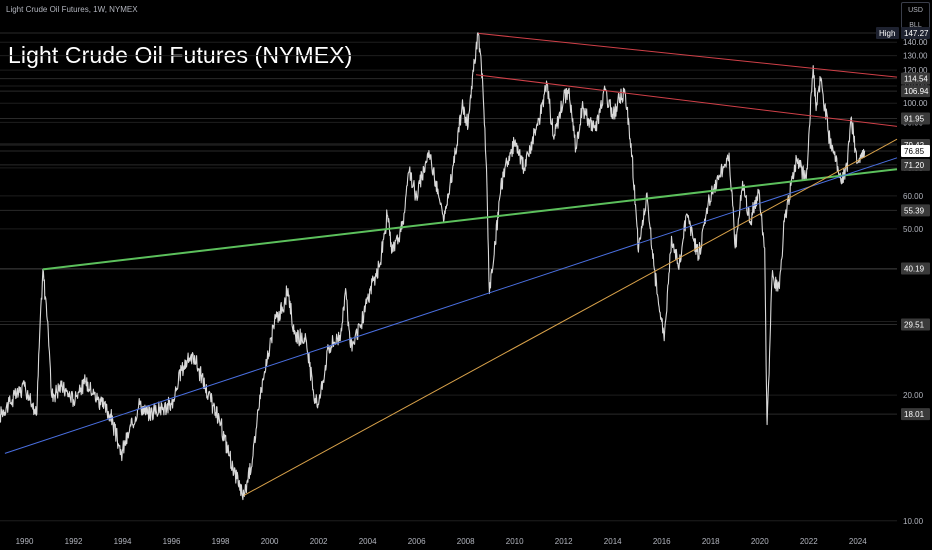 This screenshot has width=932, height=550. Describe the element at coordinates (74, 541) in the screenshot. I see `x-tick-label: 1992` at that location.